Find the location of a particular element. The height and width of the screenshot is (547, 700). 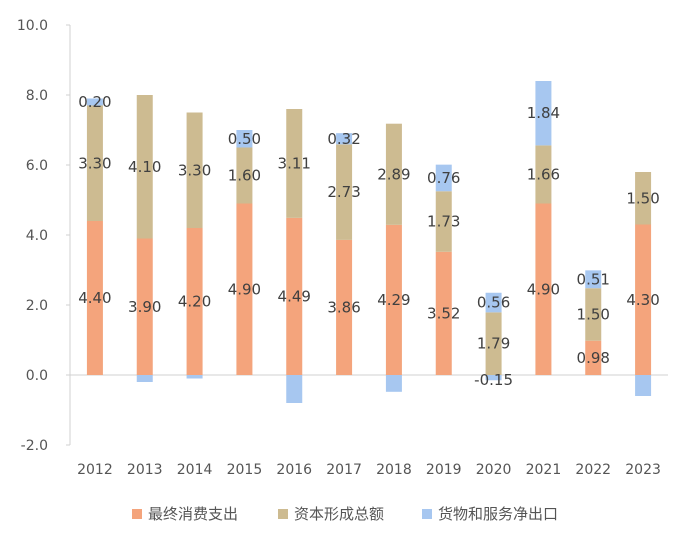

data-label: 2.89 is located at coordinates (393, 174).